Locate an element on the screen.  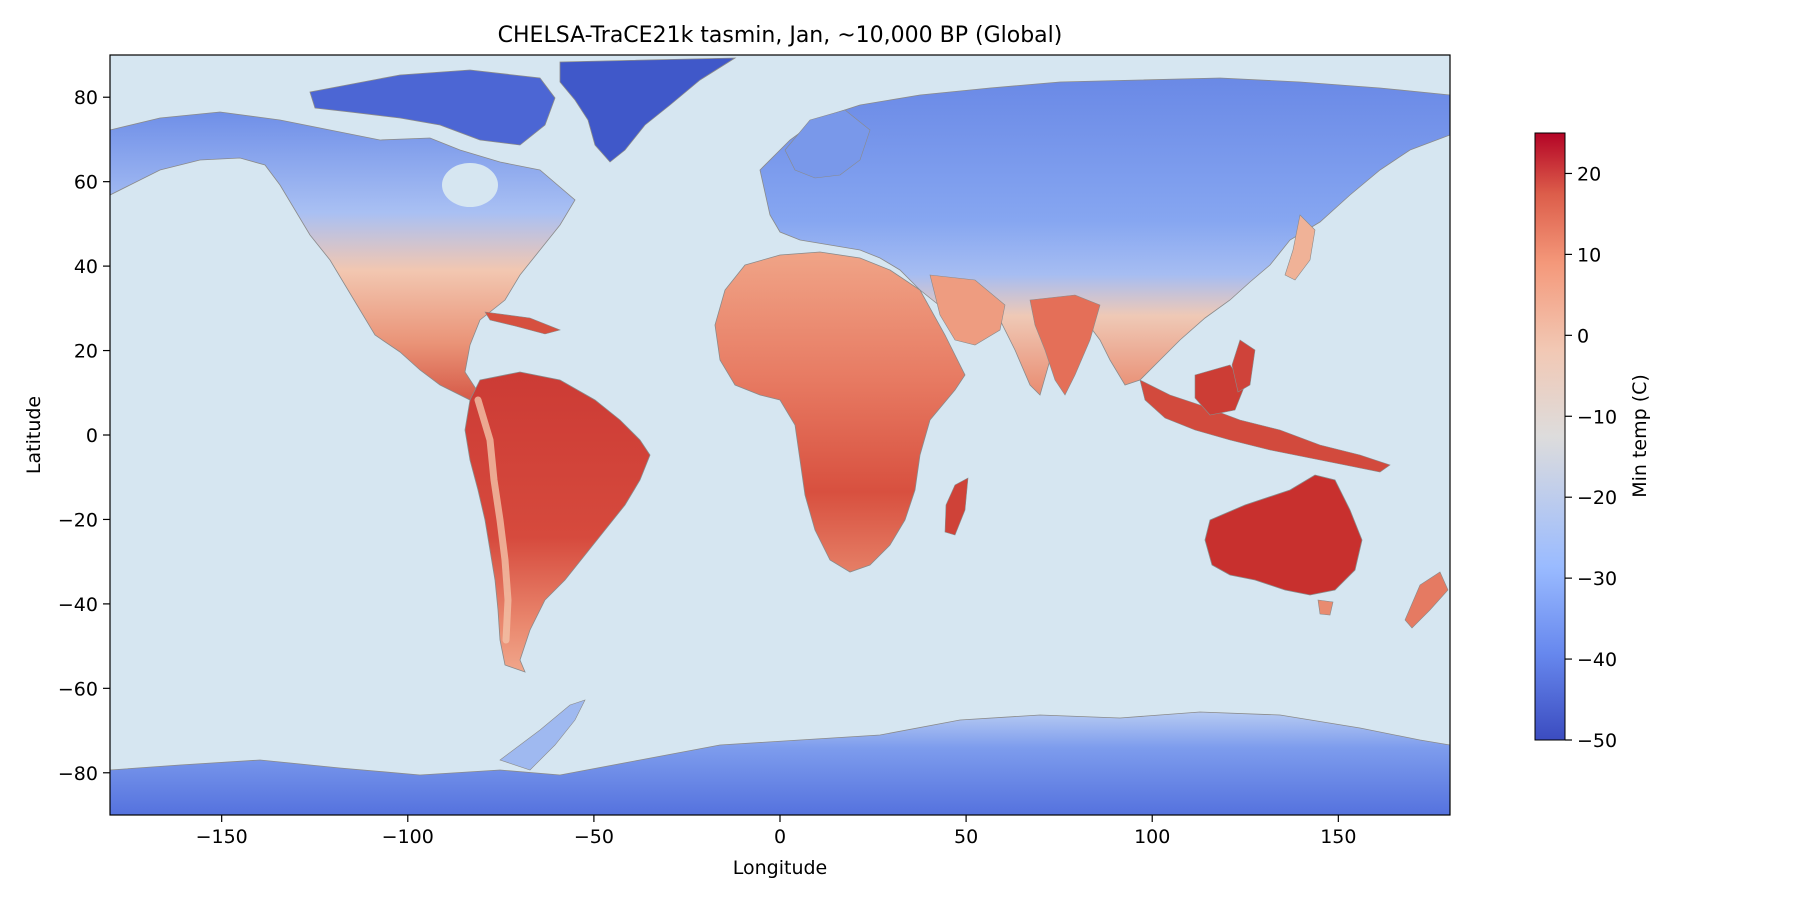
landmass-borneo is located at coordinates (1220, 390).